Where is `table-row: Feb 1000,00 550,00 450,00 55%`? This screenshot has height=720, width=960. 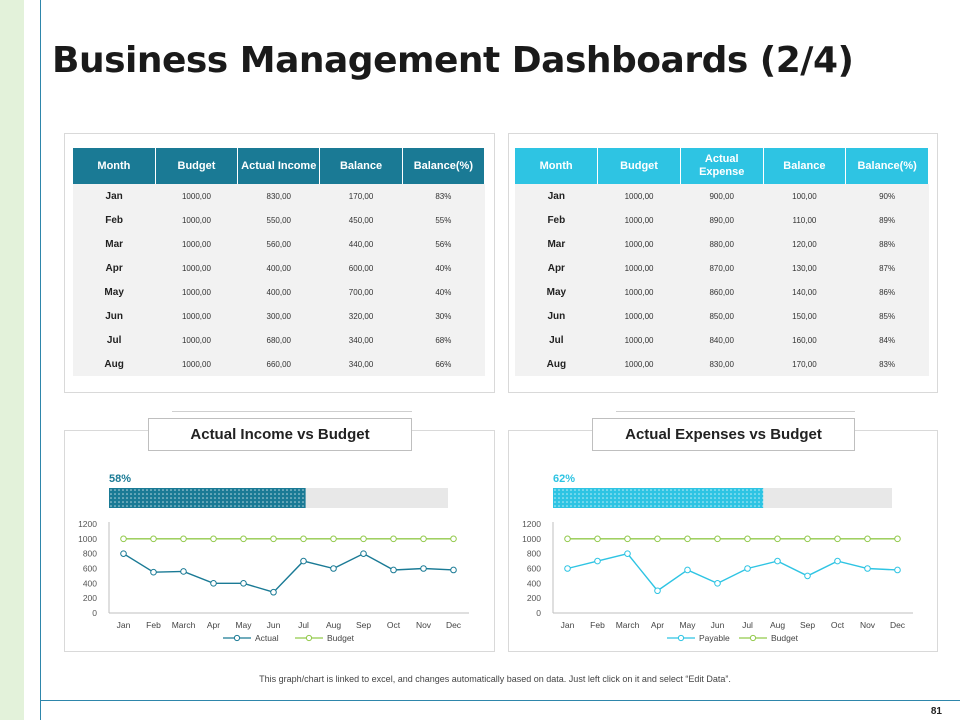
table-row: Feb 1000,00 550,00 450,00 55% is located at coordinates (279, 220).